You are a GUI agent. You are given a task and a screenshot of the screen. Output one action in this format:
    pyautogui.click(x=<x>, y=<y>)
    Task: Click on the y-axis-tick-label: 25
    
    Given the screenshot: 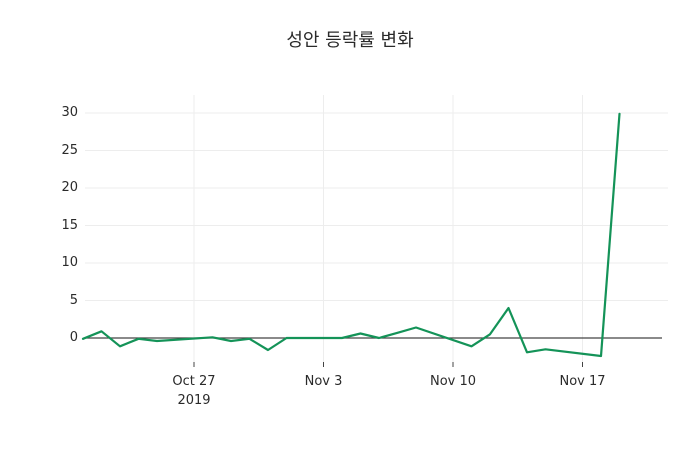 What is the action you would take?
    pyautogui.click(x=69, y=150)
    